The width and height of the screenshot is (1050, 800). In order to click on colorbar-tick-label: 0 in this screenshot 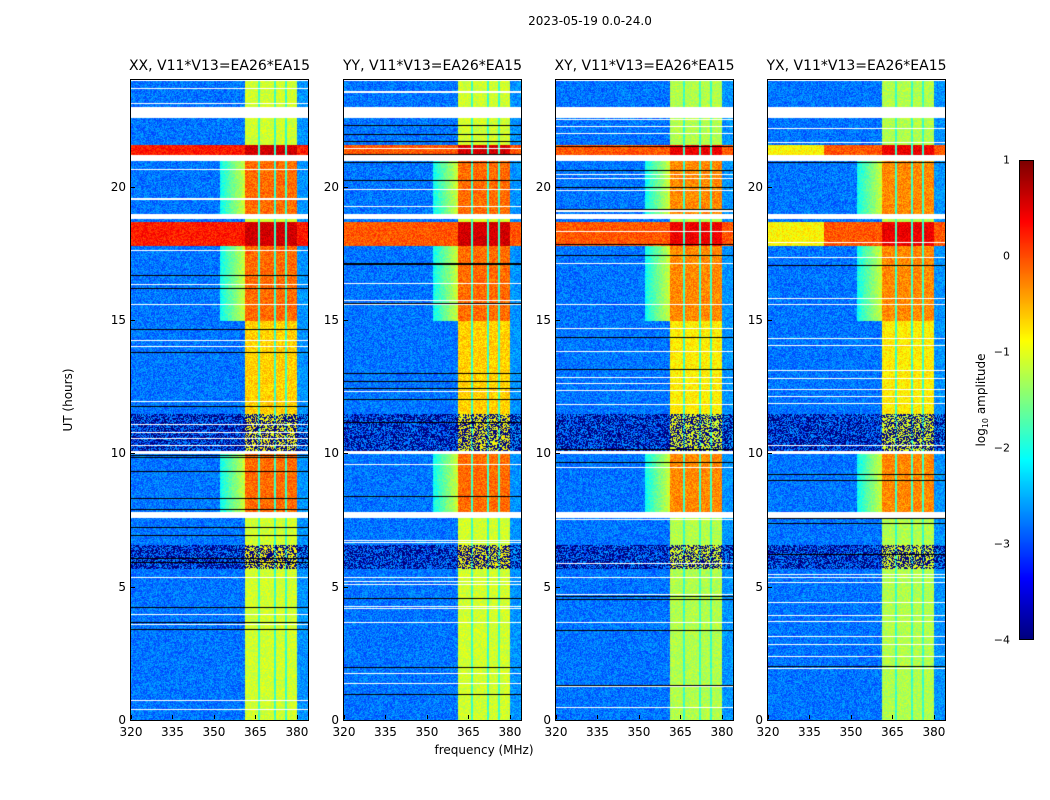, I will do `click(1006, 256)`.